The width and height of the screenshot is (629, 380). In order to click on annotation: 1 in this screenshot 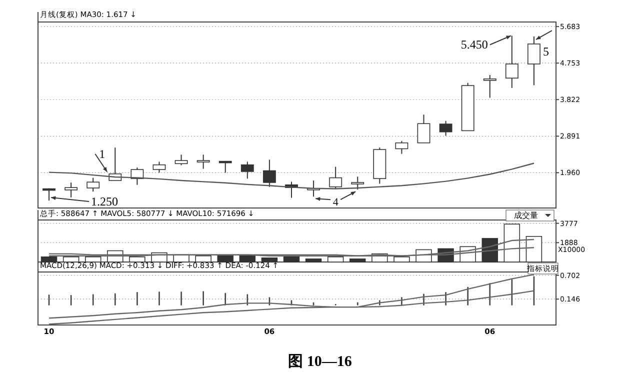, I will do `click(102, 153)`.